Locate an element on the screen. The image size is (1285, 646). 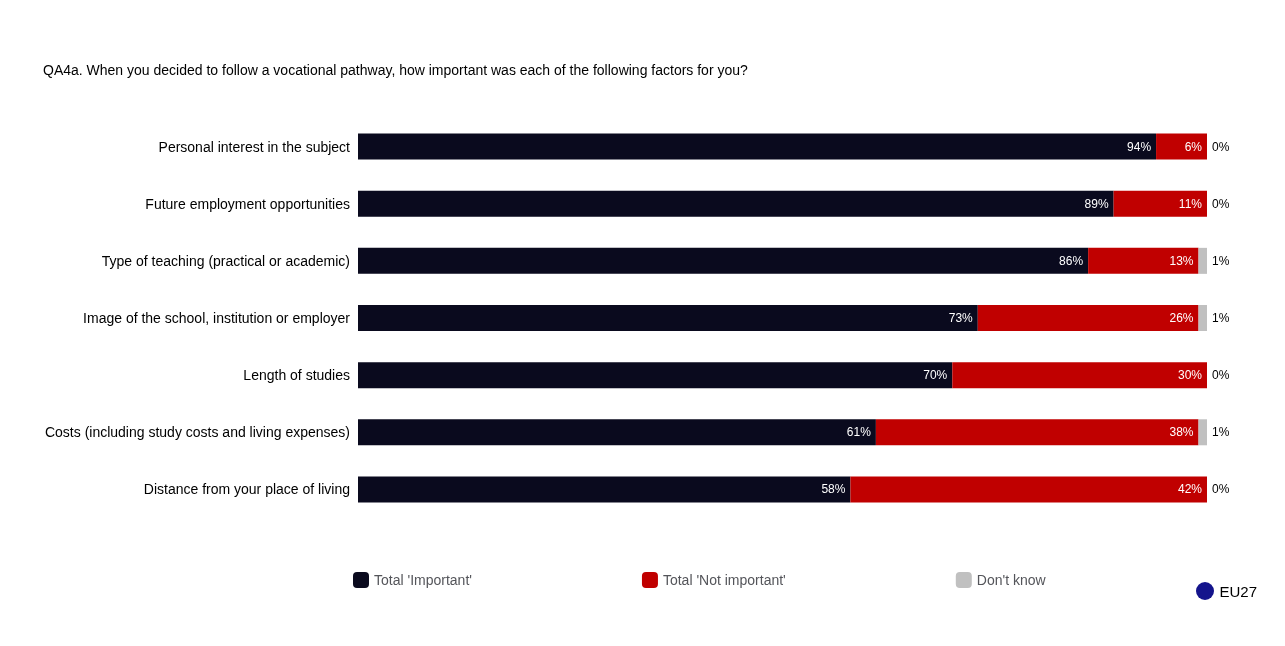
legend-label: Don't know is located at coordinates (1011, 580).